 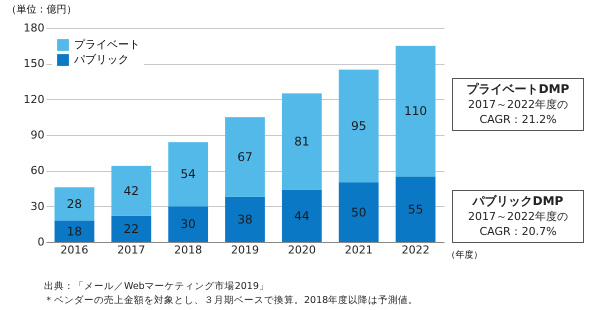 What do you see at coordinates (245, 250) in the screenshot?
I see `x-tick-label: 2019` at bounding box center [245, 250].